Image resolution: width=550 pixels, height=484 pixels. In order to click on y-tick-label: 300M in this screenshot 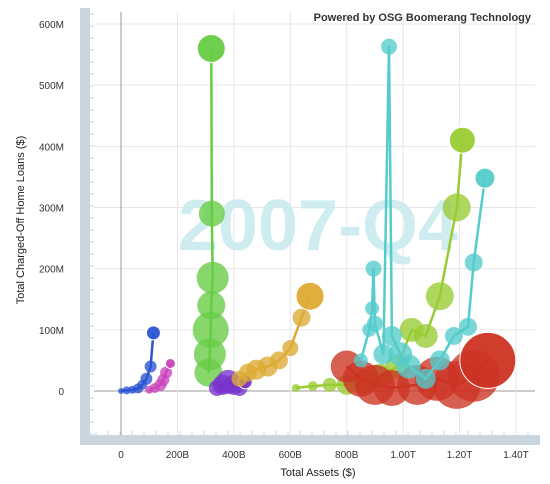, I will do `click(51, 209)`.